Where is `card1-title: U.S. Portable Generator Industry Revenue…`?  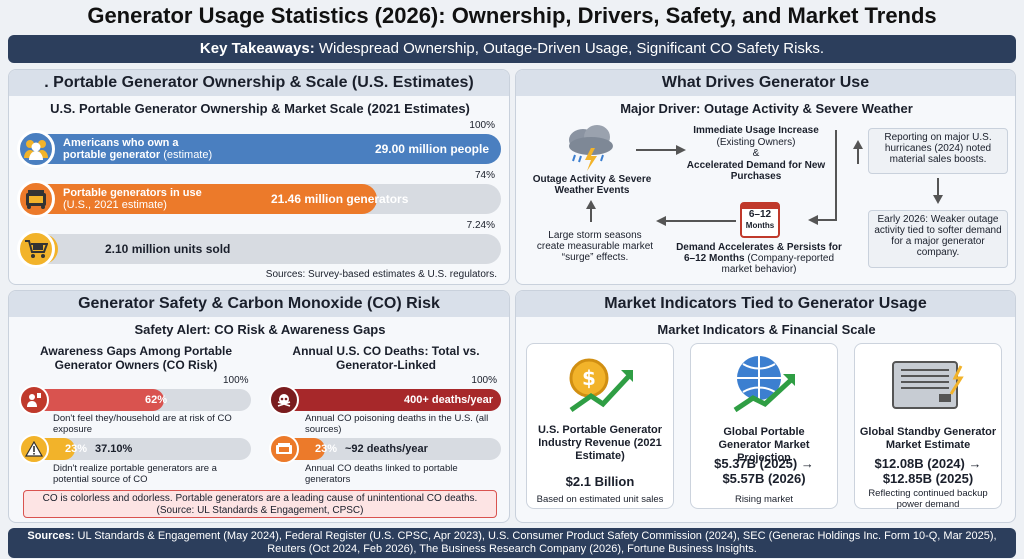 card1-title: U.S. Portable Generator Industry Revenue… is located at coordinates (600, 443).